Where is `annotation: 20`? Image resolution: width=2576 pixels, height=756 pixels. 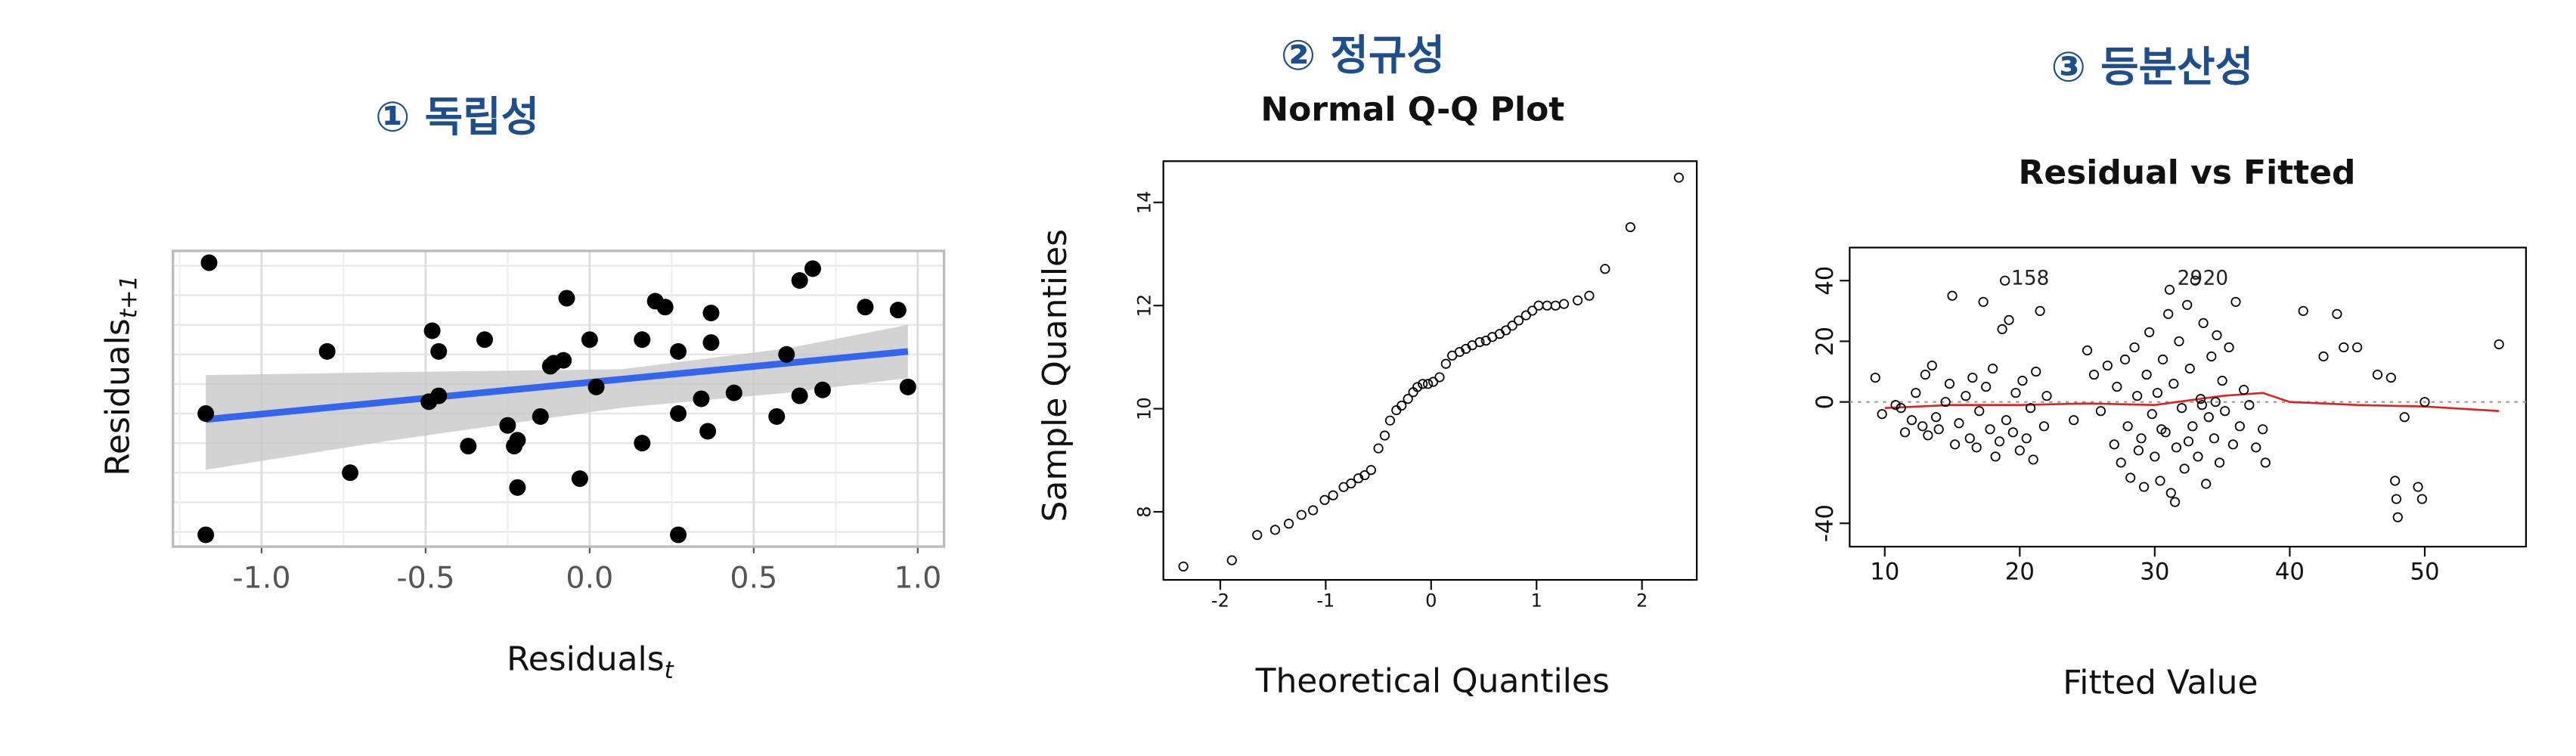
annotation: 20 is located at coordinates (2216, 279).